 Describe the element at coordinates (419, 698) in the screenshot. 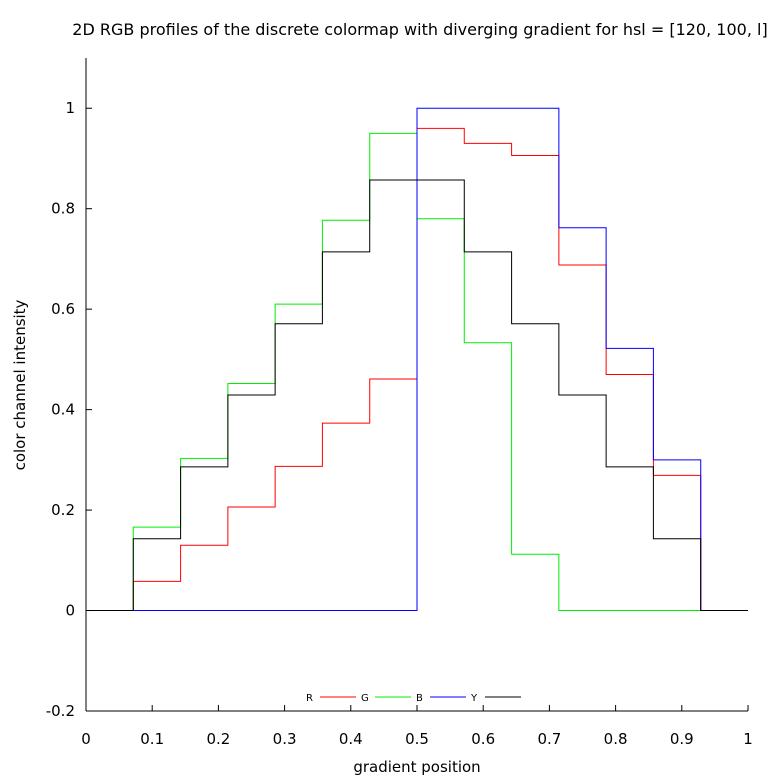

I see `legend-label-b: B` at that location.